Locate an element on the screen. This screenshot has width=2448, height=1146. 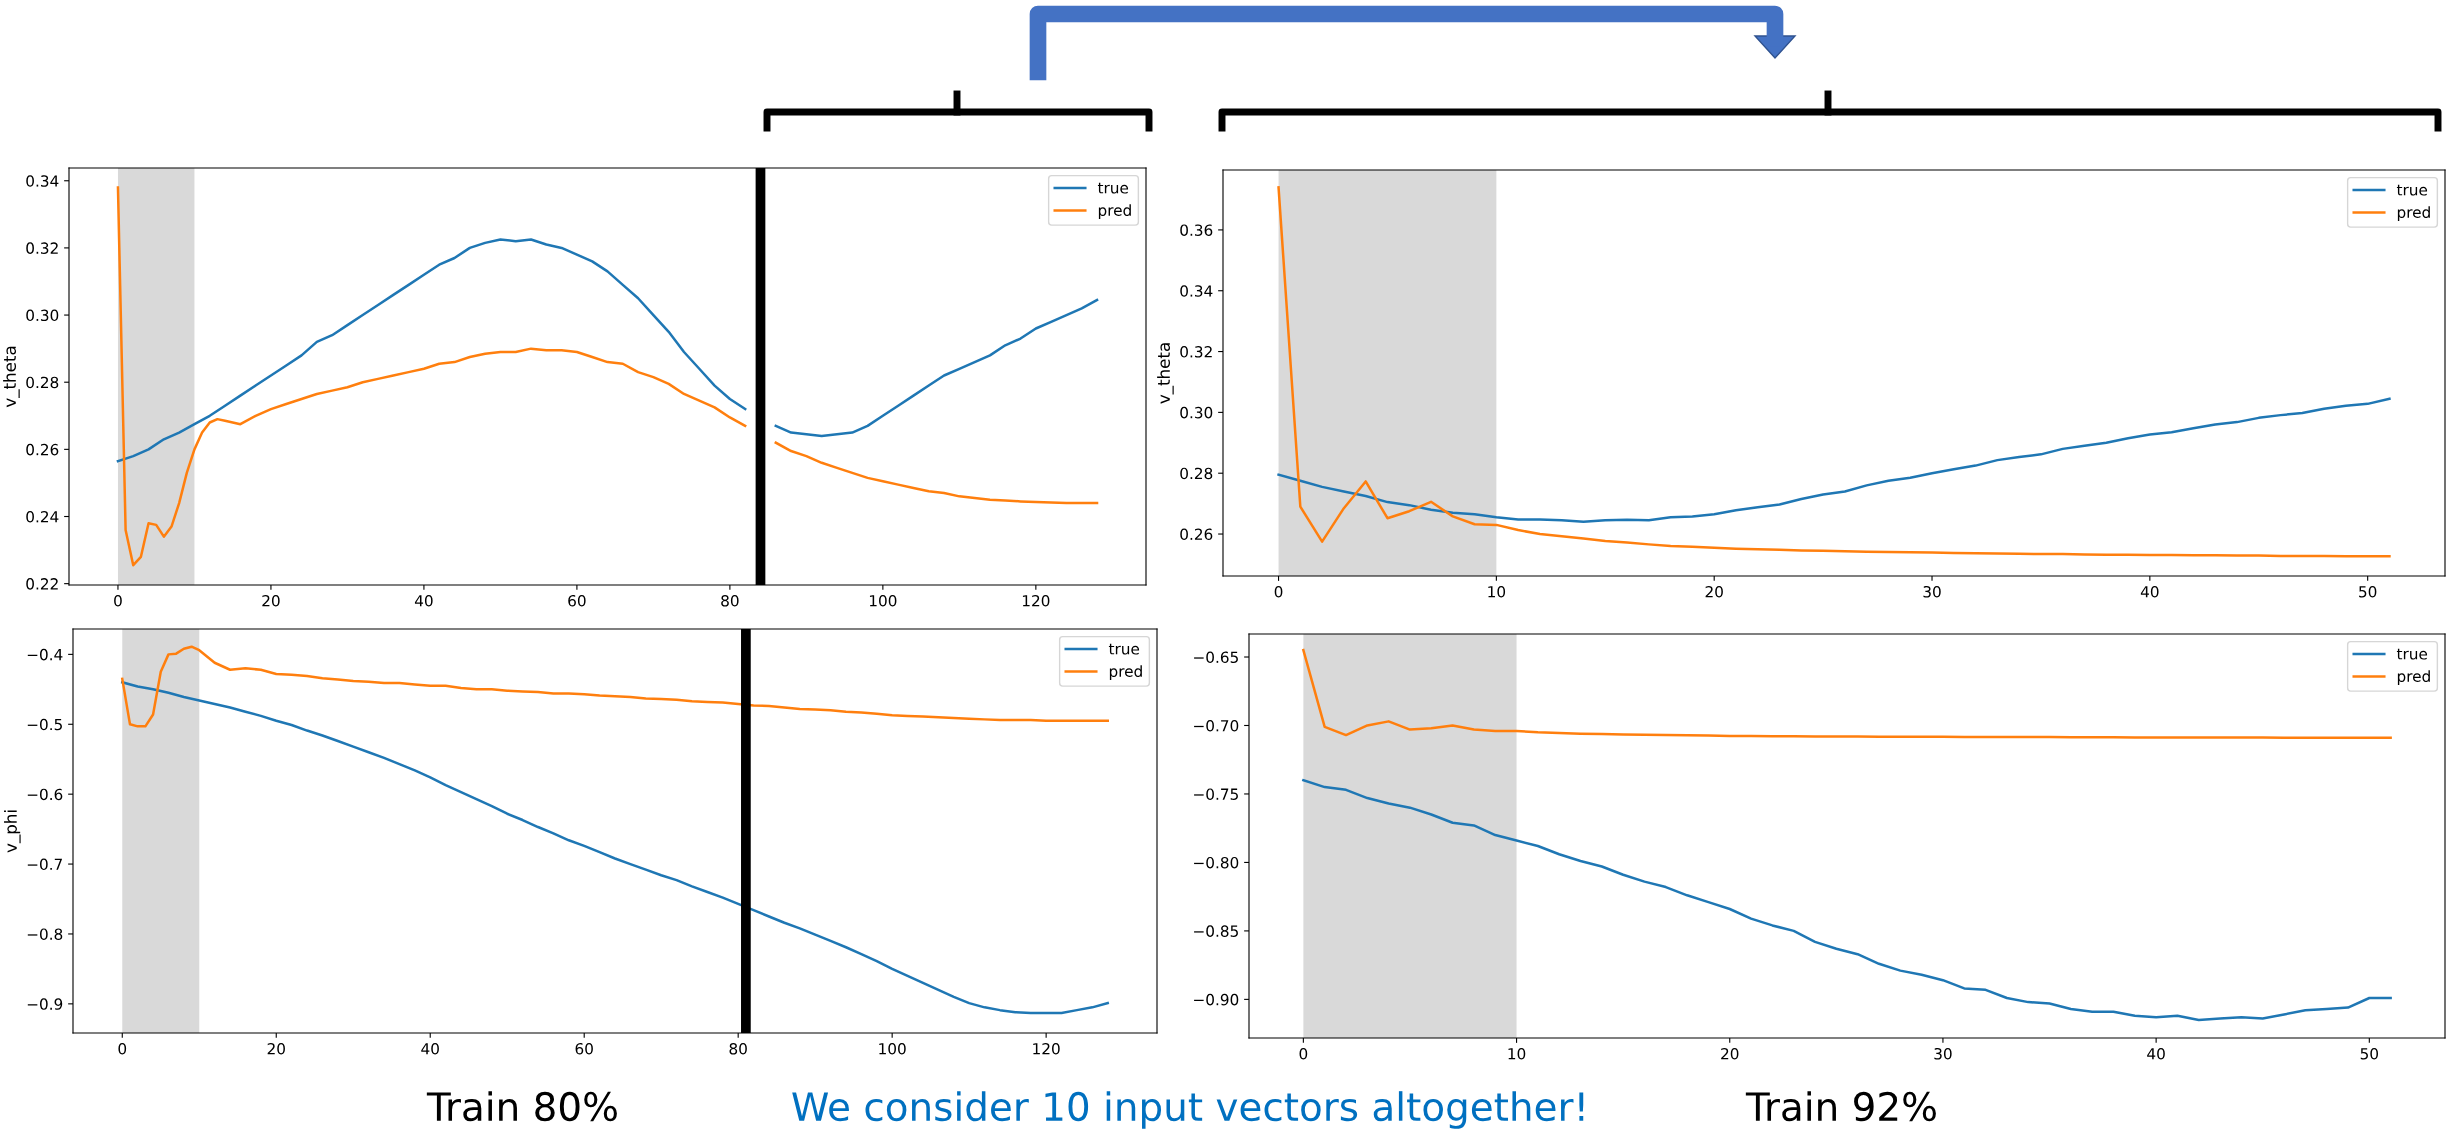
y-tick-label: −0.85 is located at coordinates (1216, 931).